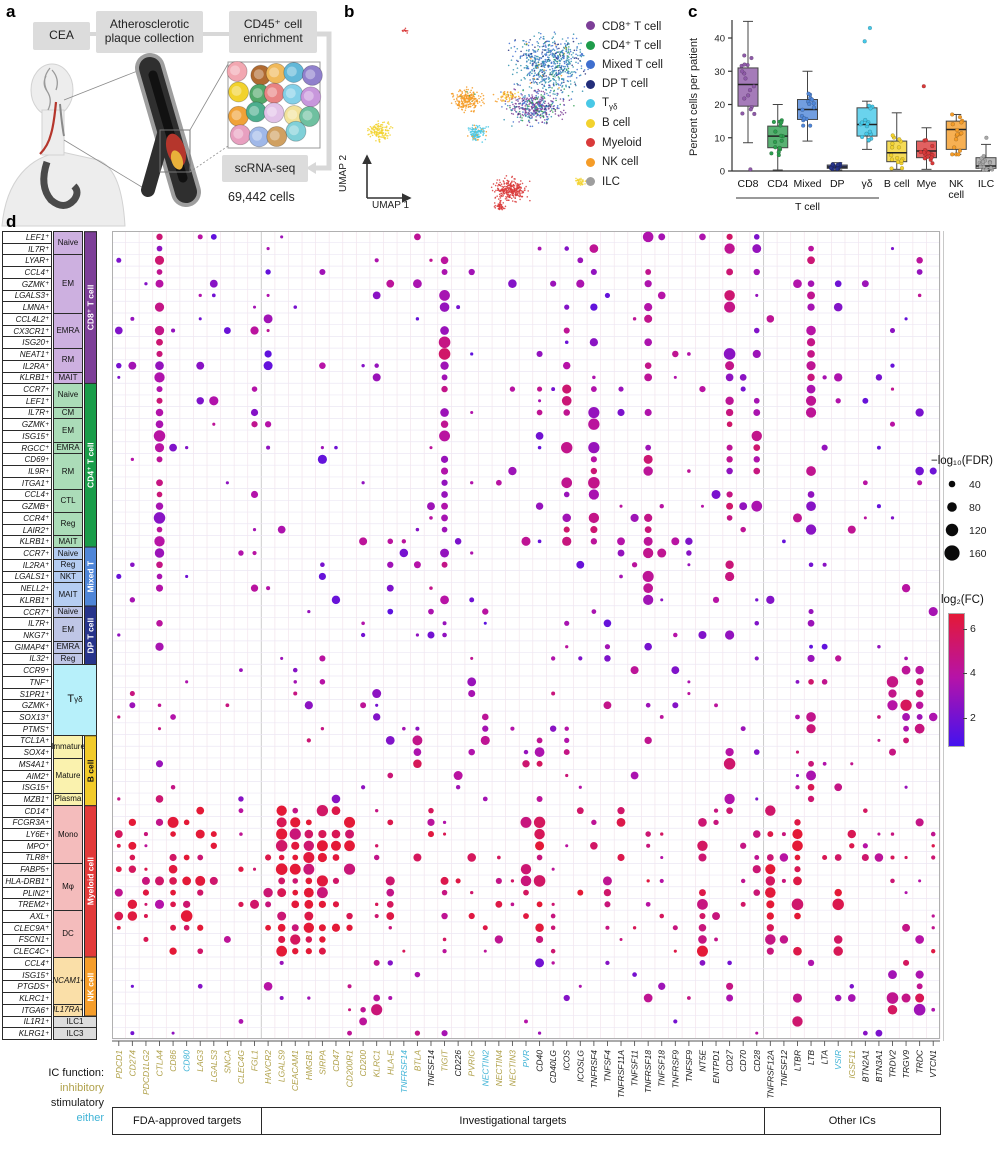  What do you see at coordinates (68, 360) in the screenshot?
I see `subtype-label: RM` at bounding box center [68, 360].